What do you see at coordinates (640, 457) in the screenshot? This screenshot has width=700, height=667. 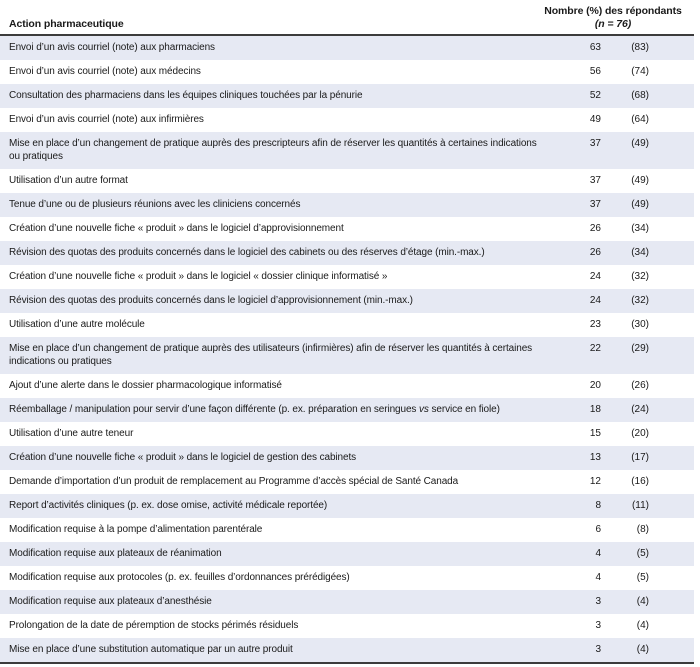 I see `percent-cell: (17)` at bounding box center [640, 457].